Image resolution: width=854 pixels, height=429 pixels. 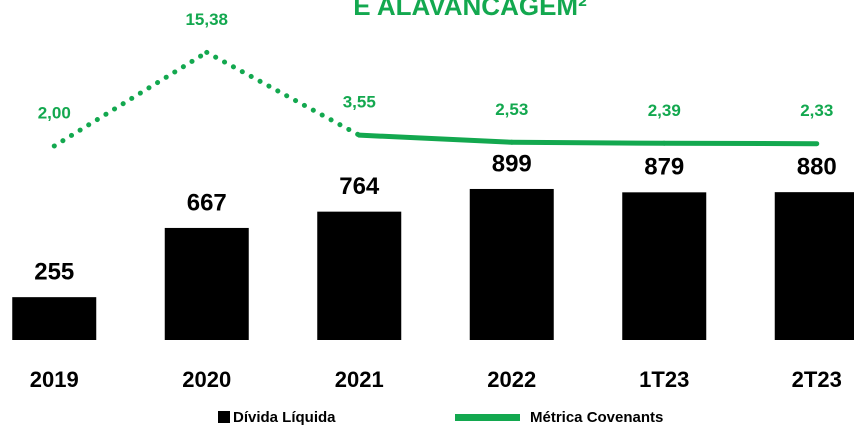 What do you see at coordinates (817, 379) in the screenshot?
I see `x-tick-label: 2T23` at bounding box center [817, 379].